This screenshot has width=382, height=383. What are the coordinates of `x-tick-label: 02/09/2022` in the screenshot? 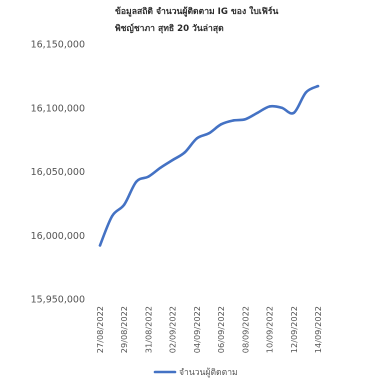 It's located at (173, 329).